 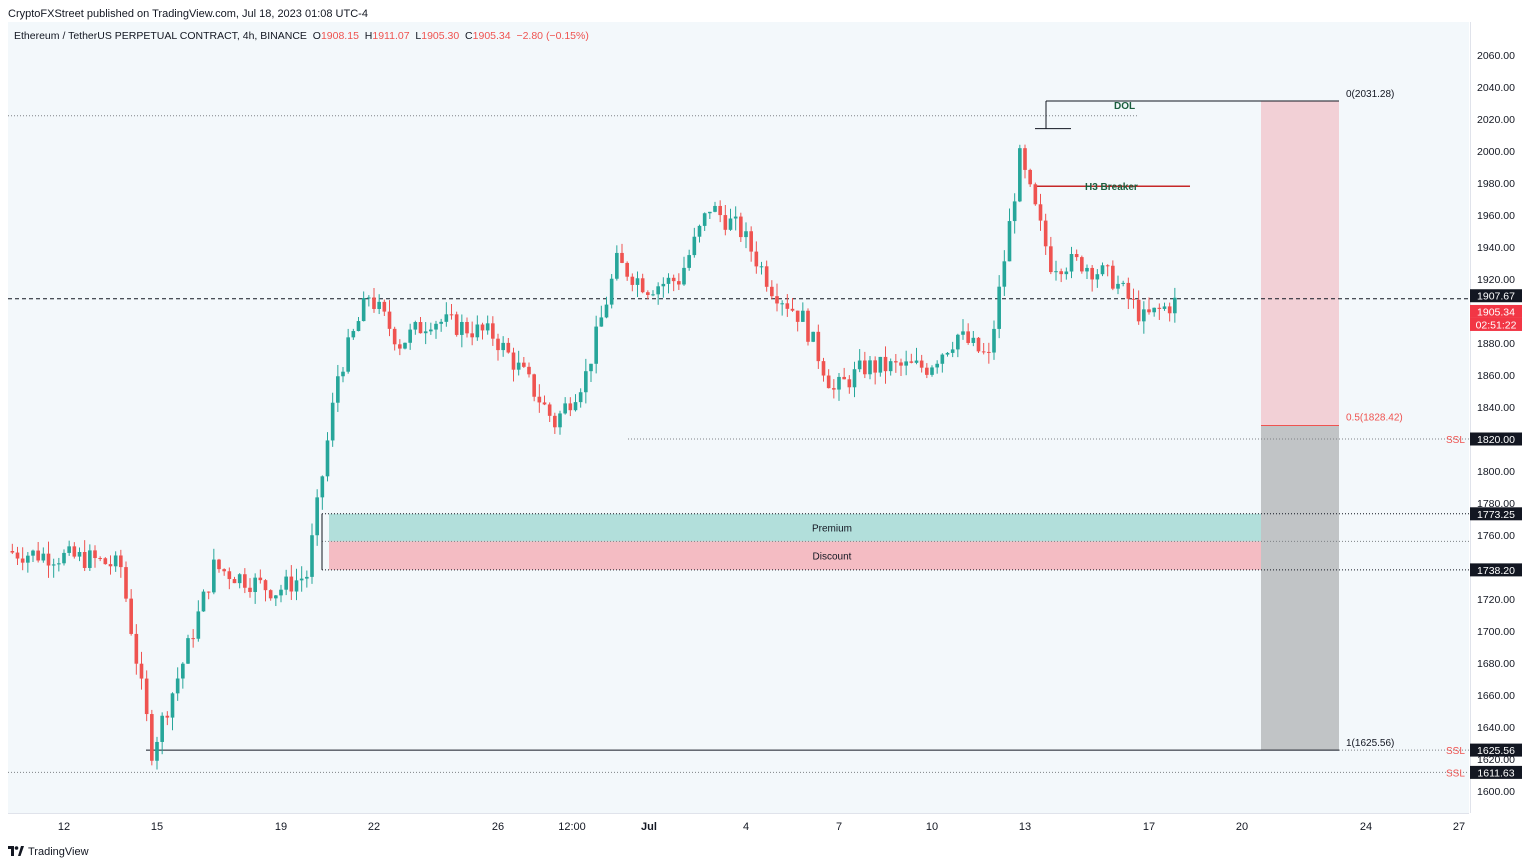 I want to click on x-tick-label: Jul, so click(x=649, y=827).